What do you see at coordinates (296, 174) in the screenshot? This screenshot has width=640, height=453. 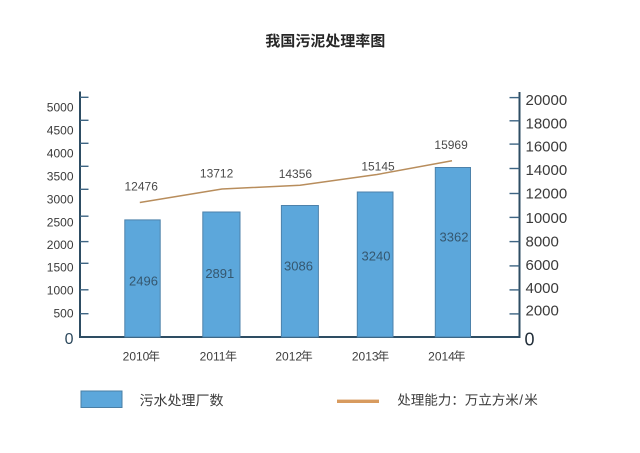 I see `svg-text: 14356` at bounding box center [296, 174].